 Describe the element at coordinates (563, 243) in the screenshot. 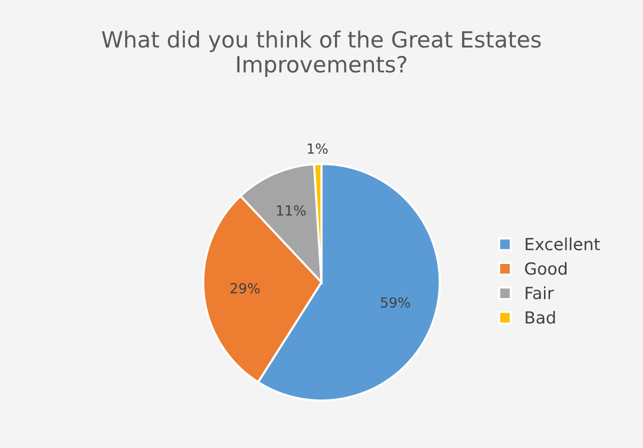

I see `legend-label: Excellent` at that location.